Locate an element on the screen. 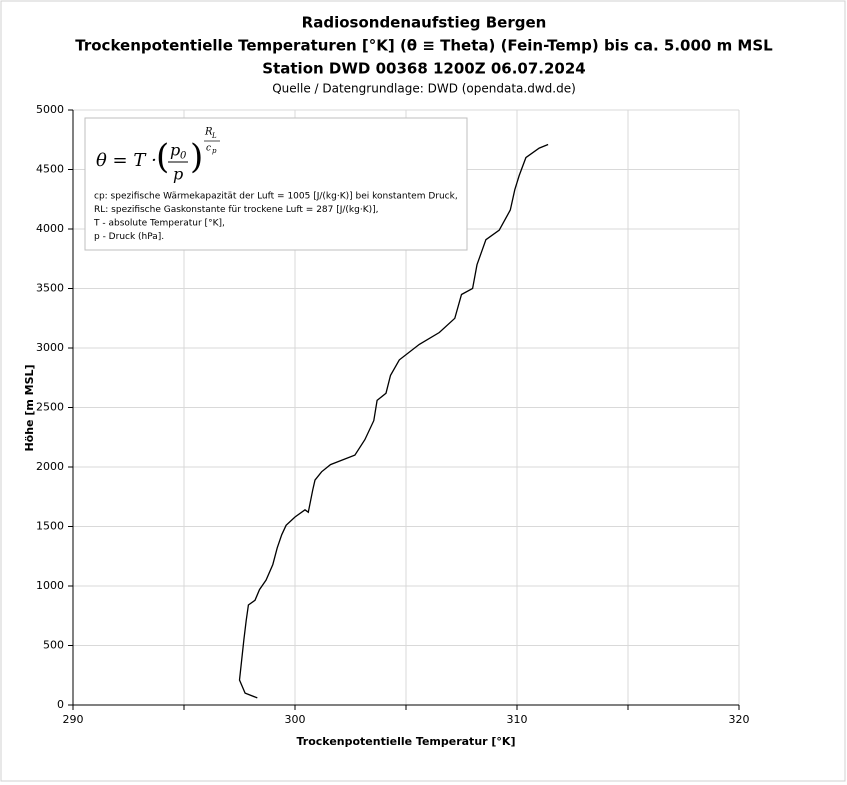 The height and width of the screenshot is (785, 847). y-tick-label: 1500 is located at coordinates (50, 526).